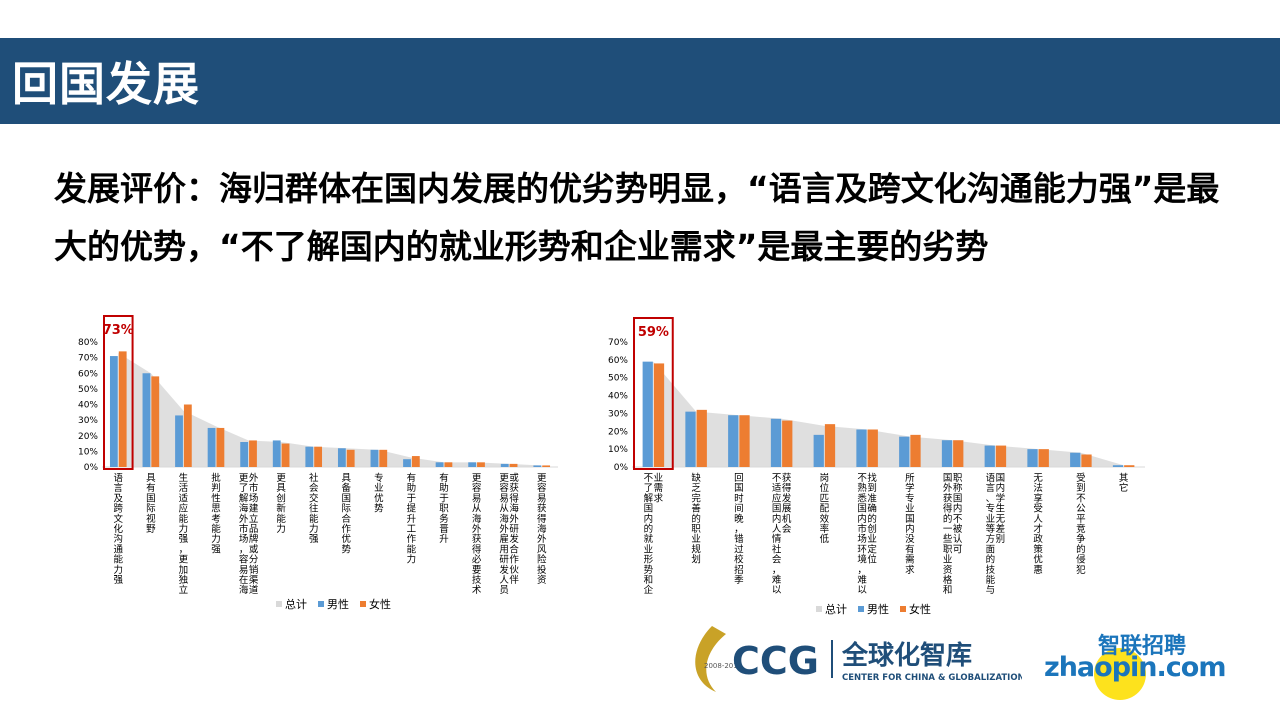 The width and height of the screenshot is (1280, 720). Describe the element at coordinates (542, 570) in the screenshot. I see `category-label-char: 投` at that location.